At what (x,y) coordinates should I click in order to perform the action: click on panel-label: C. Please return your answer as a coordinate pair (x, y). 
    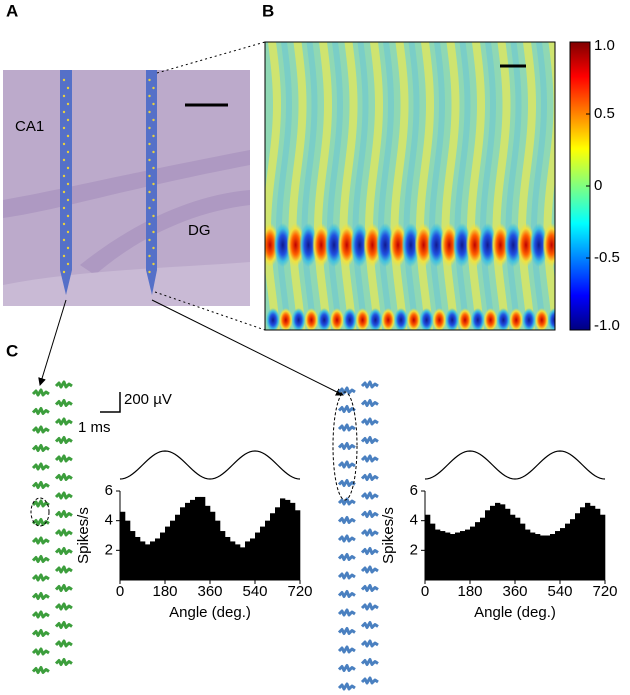
    Looking at the image, I should click on (12, 350).